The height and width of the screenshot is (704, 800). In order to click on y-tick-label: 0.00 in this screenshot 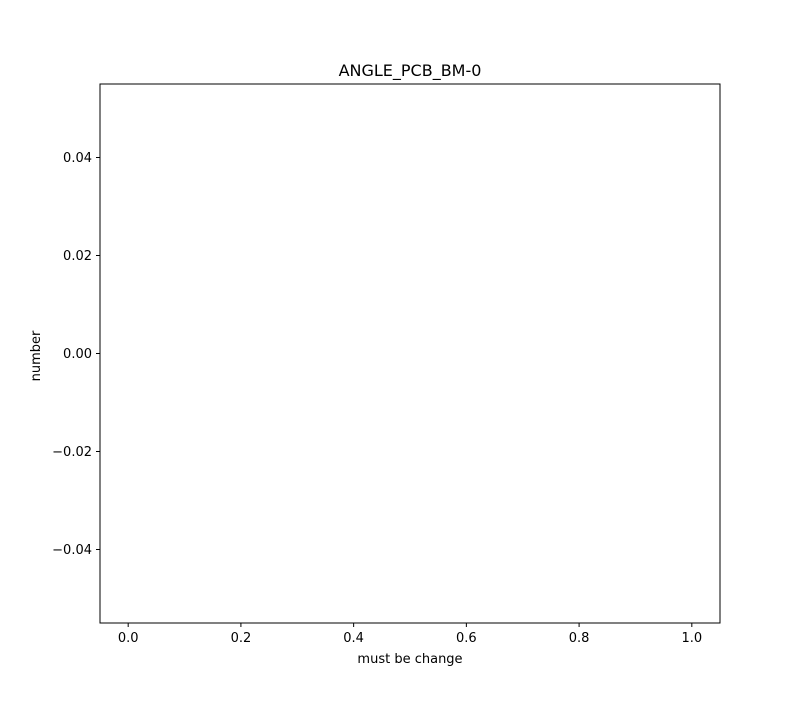, I will do `click(77, 354)`.